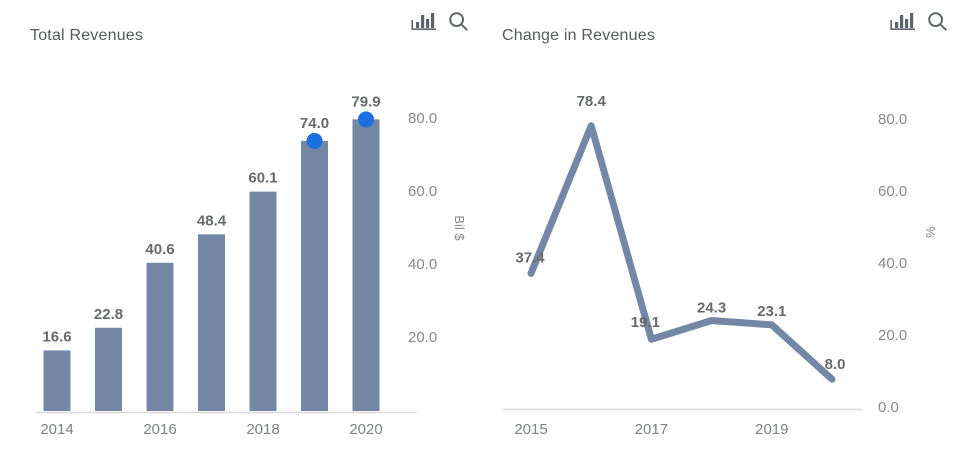 Image resolution: width=959 pixels, height=463 pixels. I want to click on bar-2017, so click(211, 322).